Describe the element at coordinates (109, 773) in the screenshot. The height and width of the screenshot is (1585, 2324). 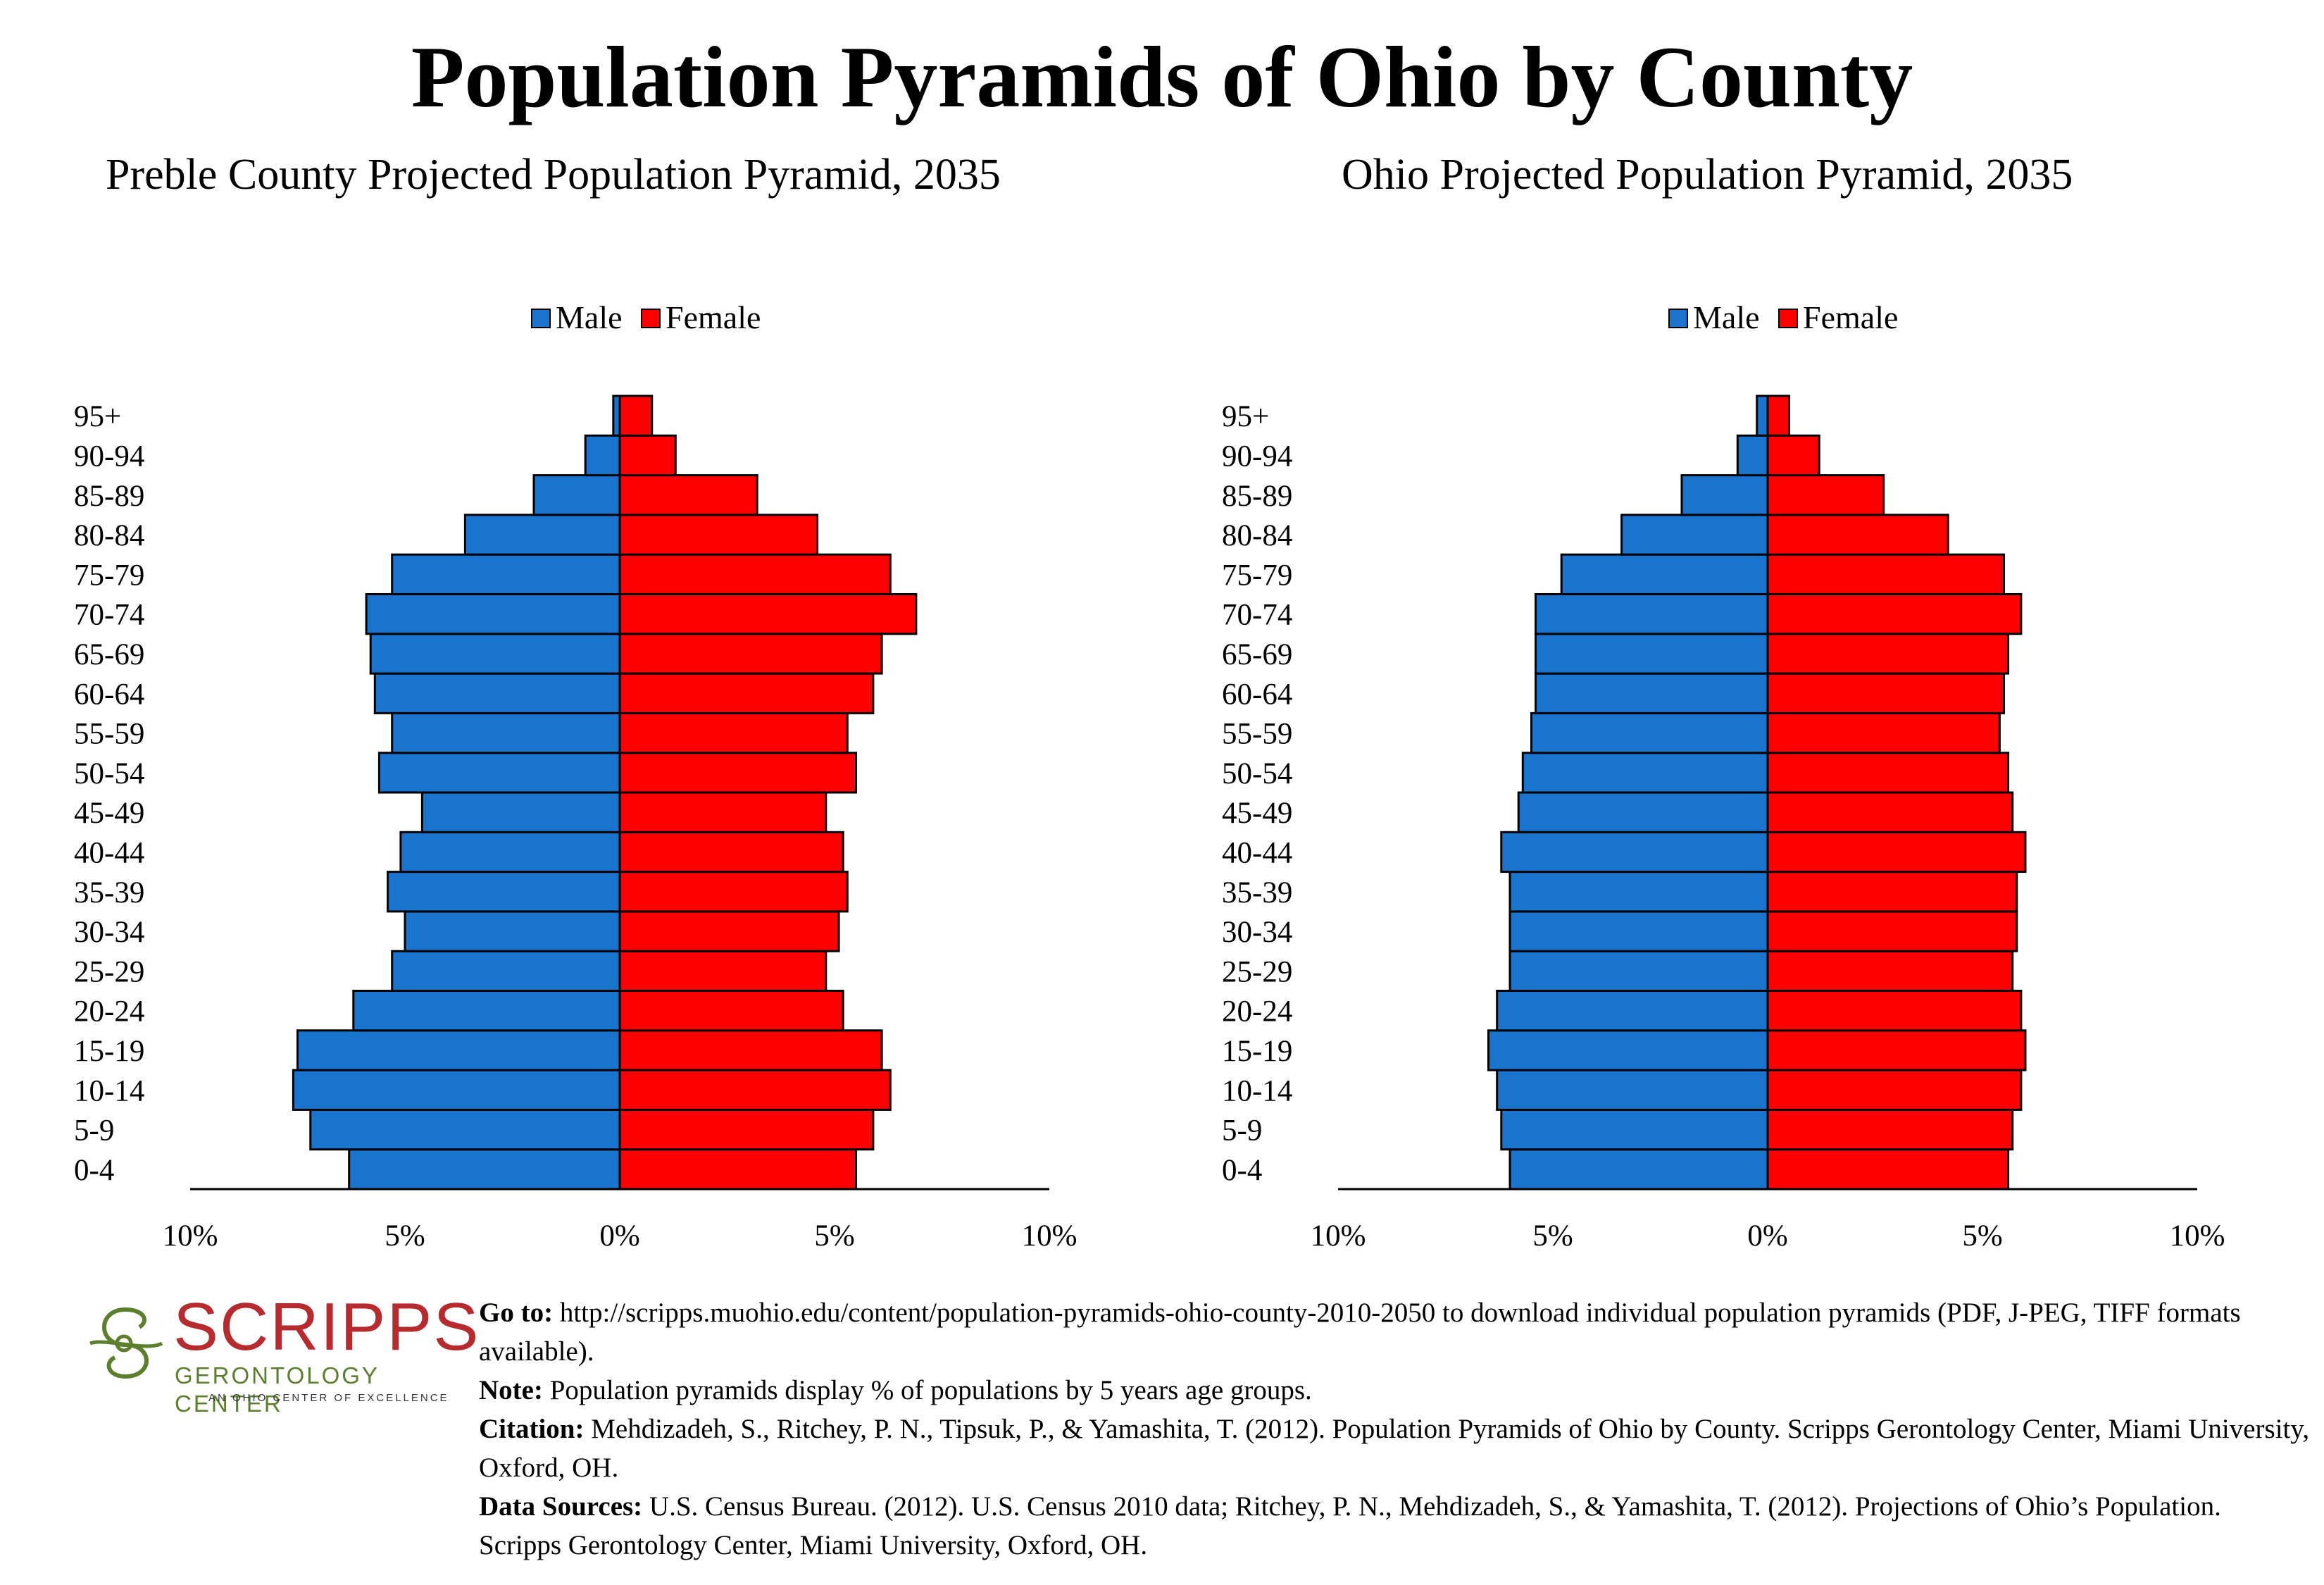
I see `y-tick-label-50-54: 50-54` at that location.